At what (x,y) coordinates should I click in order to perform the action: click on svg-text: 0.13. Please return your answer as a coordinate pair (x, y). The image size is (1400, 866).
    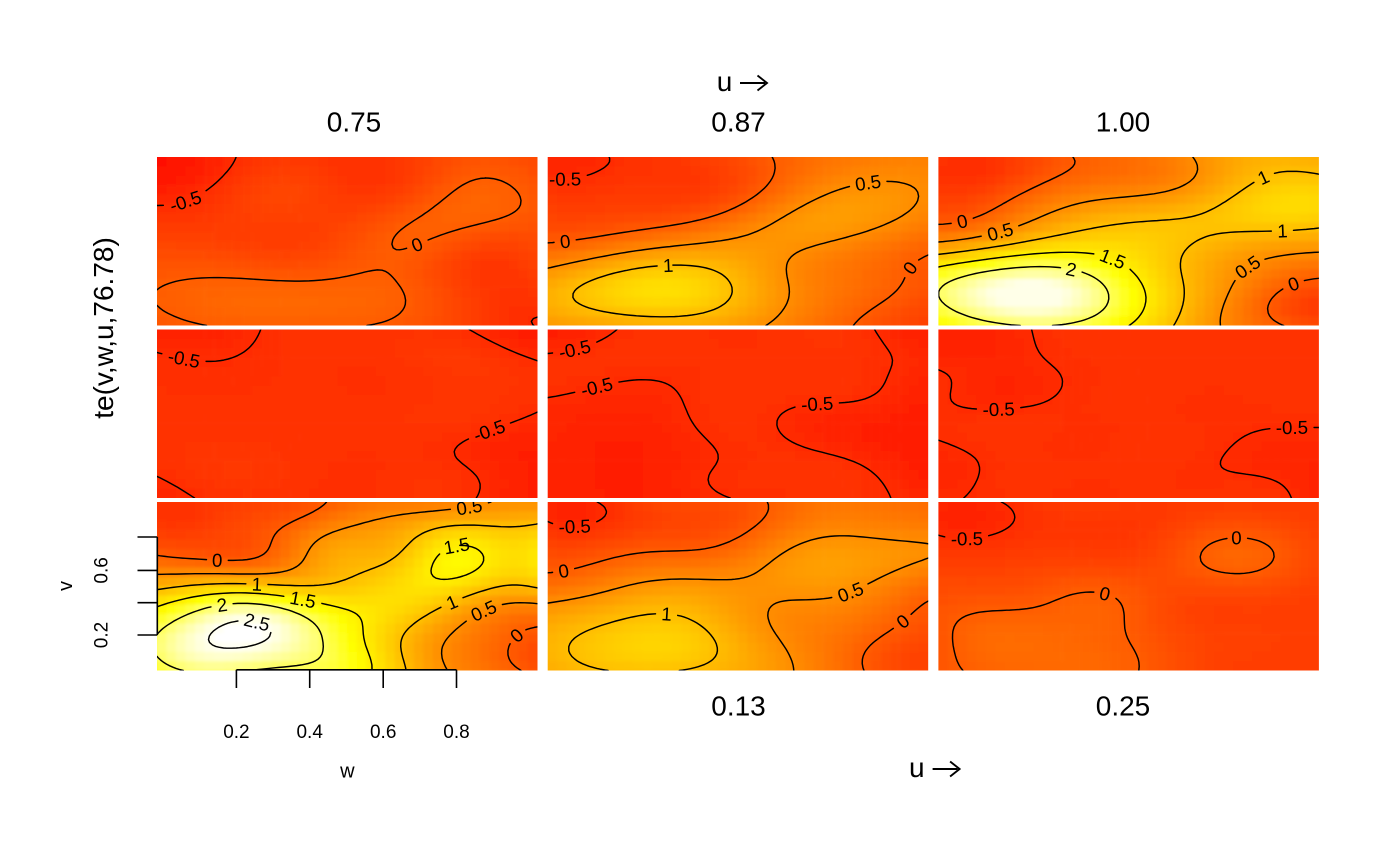
    Looking at the image, I should click on (738, 706).